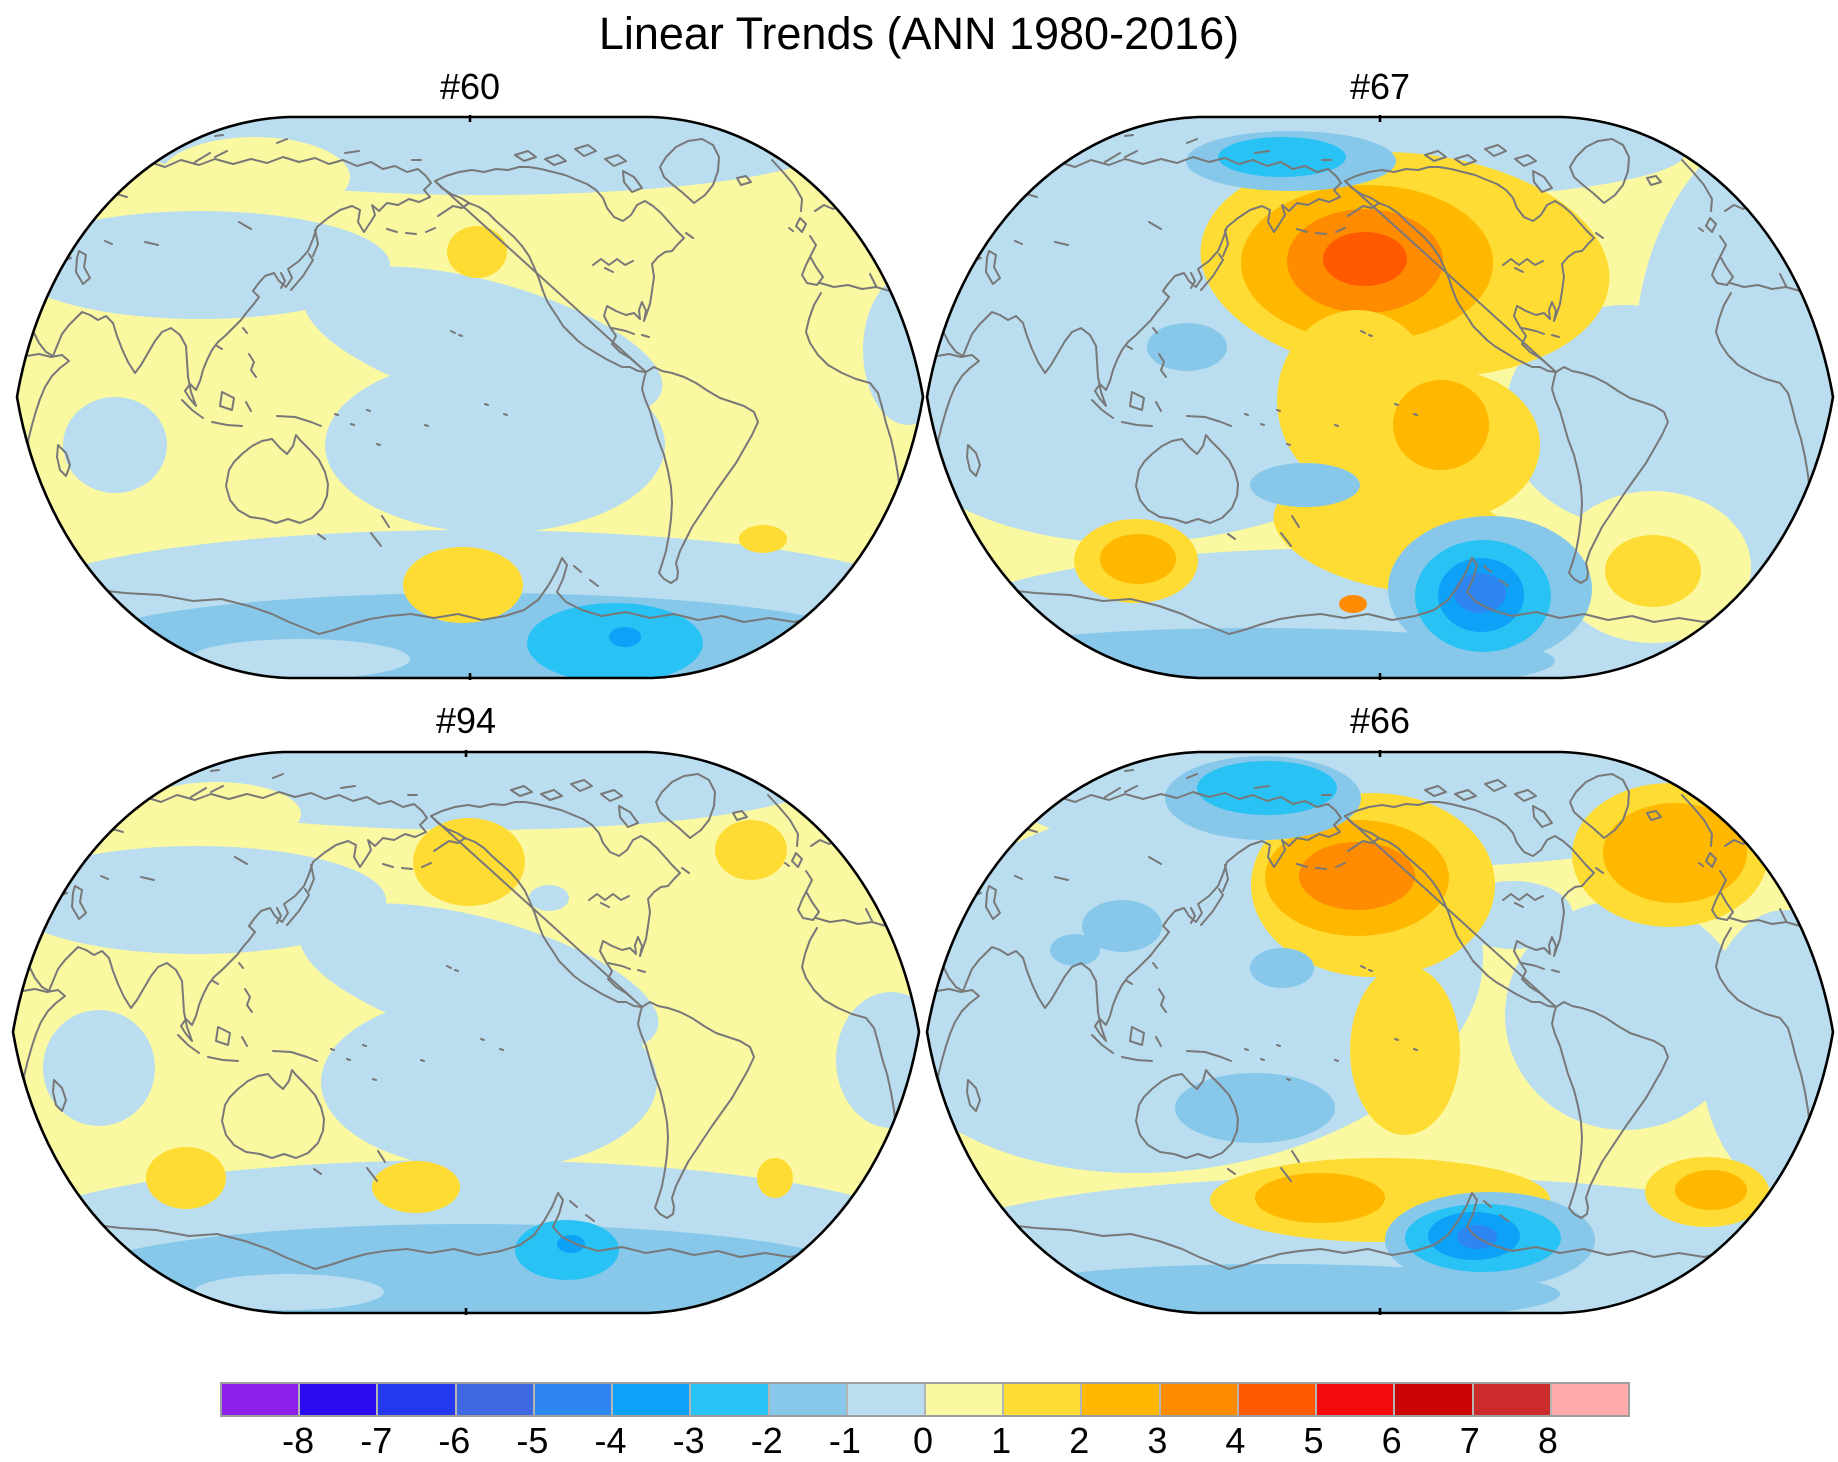 The height and width of the screenshot is (1462, 1838). What do you see at coordinates (1157, 1440) in the screenshot?
I see `colorbar-tick-label: 3` at bounding box center [1157, 1440].